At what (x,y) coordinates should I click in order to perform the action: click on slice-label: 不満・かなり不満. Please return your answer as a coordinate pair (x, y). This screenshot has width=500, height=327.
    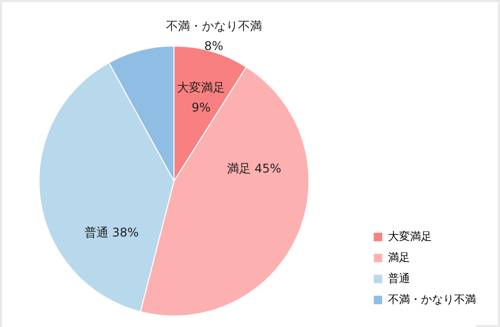
    Looking at the image, I should click on (214, 26).